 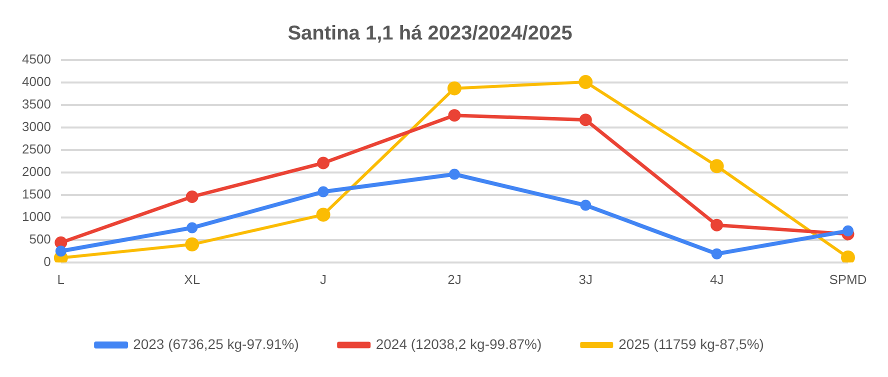 What do you see at coordinates (36, 172) in the screenshot?
I see `y-tick-label: 2000` at bounding box center [36, 172].